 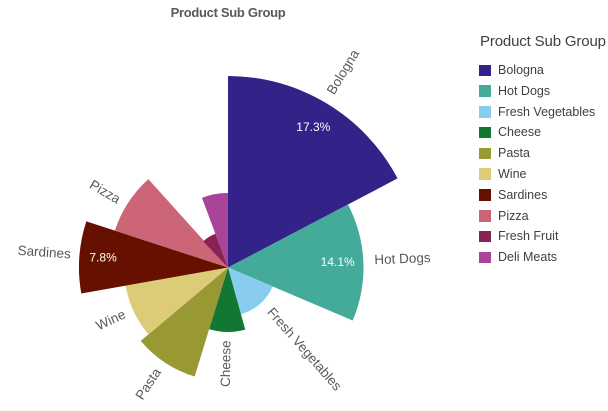 What do you see at coordinates (103, 258) in the screenshot?
I see `svg-text: 7.8%` at bounding box center [103, 258].